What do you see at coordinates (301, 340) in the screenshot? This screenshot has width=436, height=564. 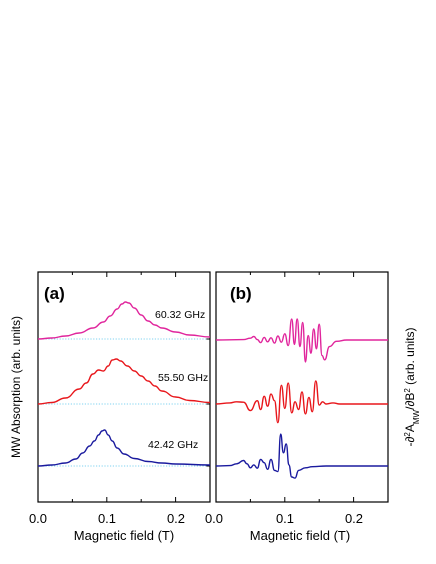 I see `panel-b-series-60-32-ghz` at bounding box center [301, 340].